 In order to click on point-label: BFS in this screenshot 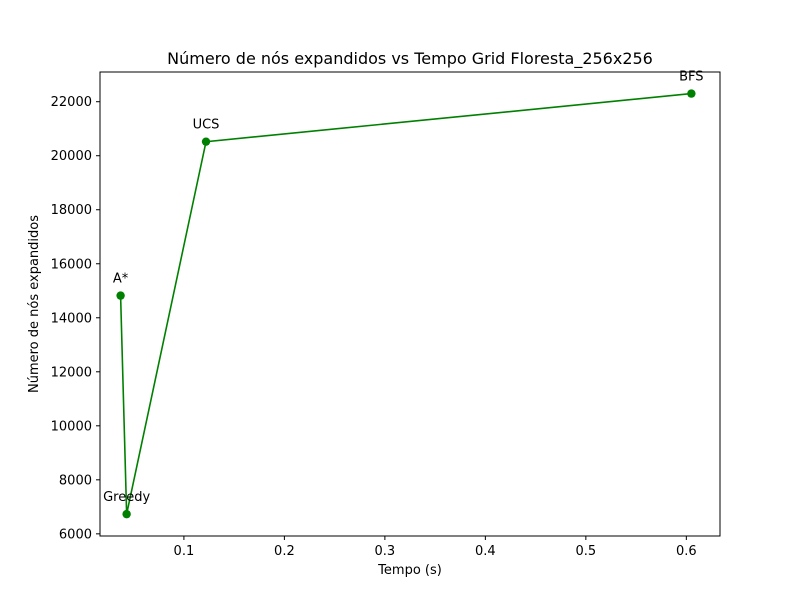, I will do `click(691, 77)`.